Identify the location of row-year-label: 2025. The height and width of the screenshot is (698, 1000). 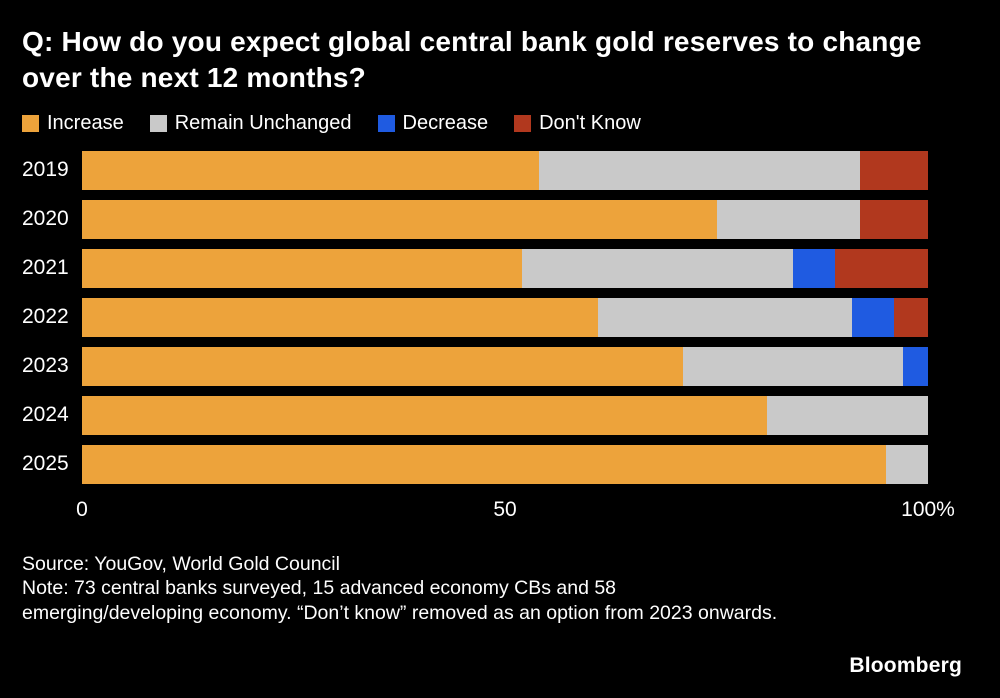
(45, 464).